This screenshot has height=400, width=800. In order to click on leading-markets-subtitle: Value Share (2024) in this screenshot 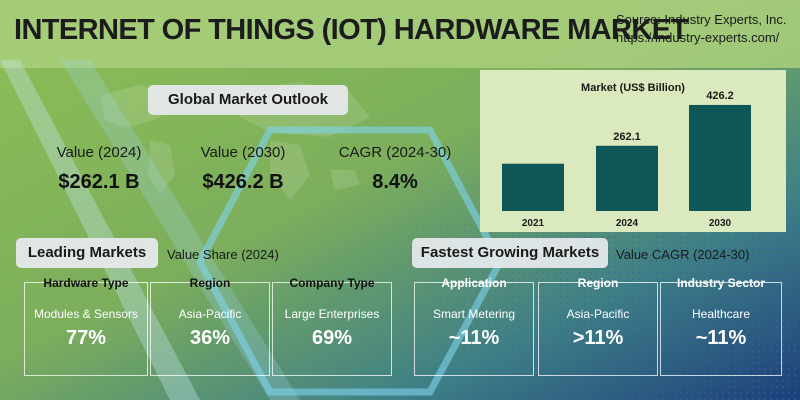, I will do `click(223, 254)`.